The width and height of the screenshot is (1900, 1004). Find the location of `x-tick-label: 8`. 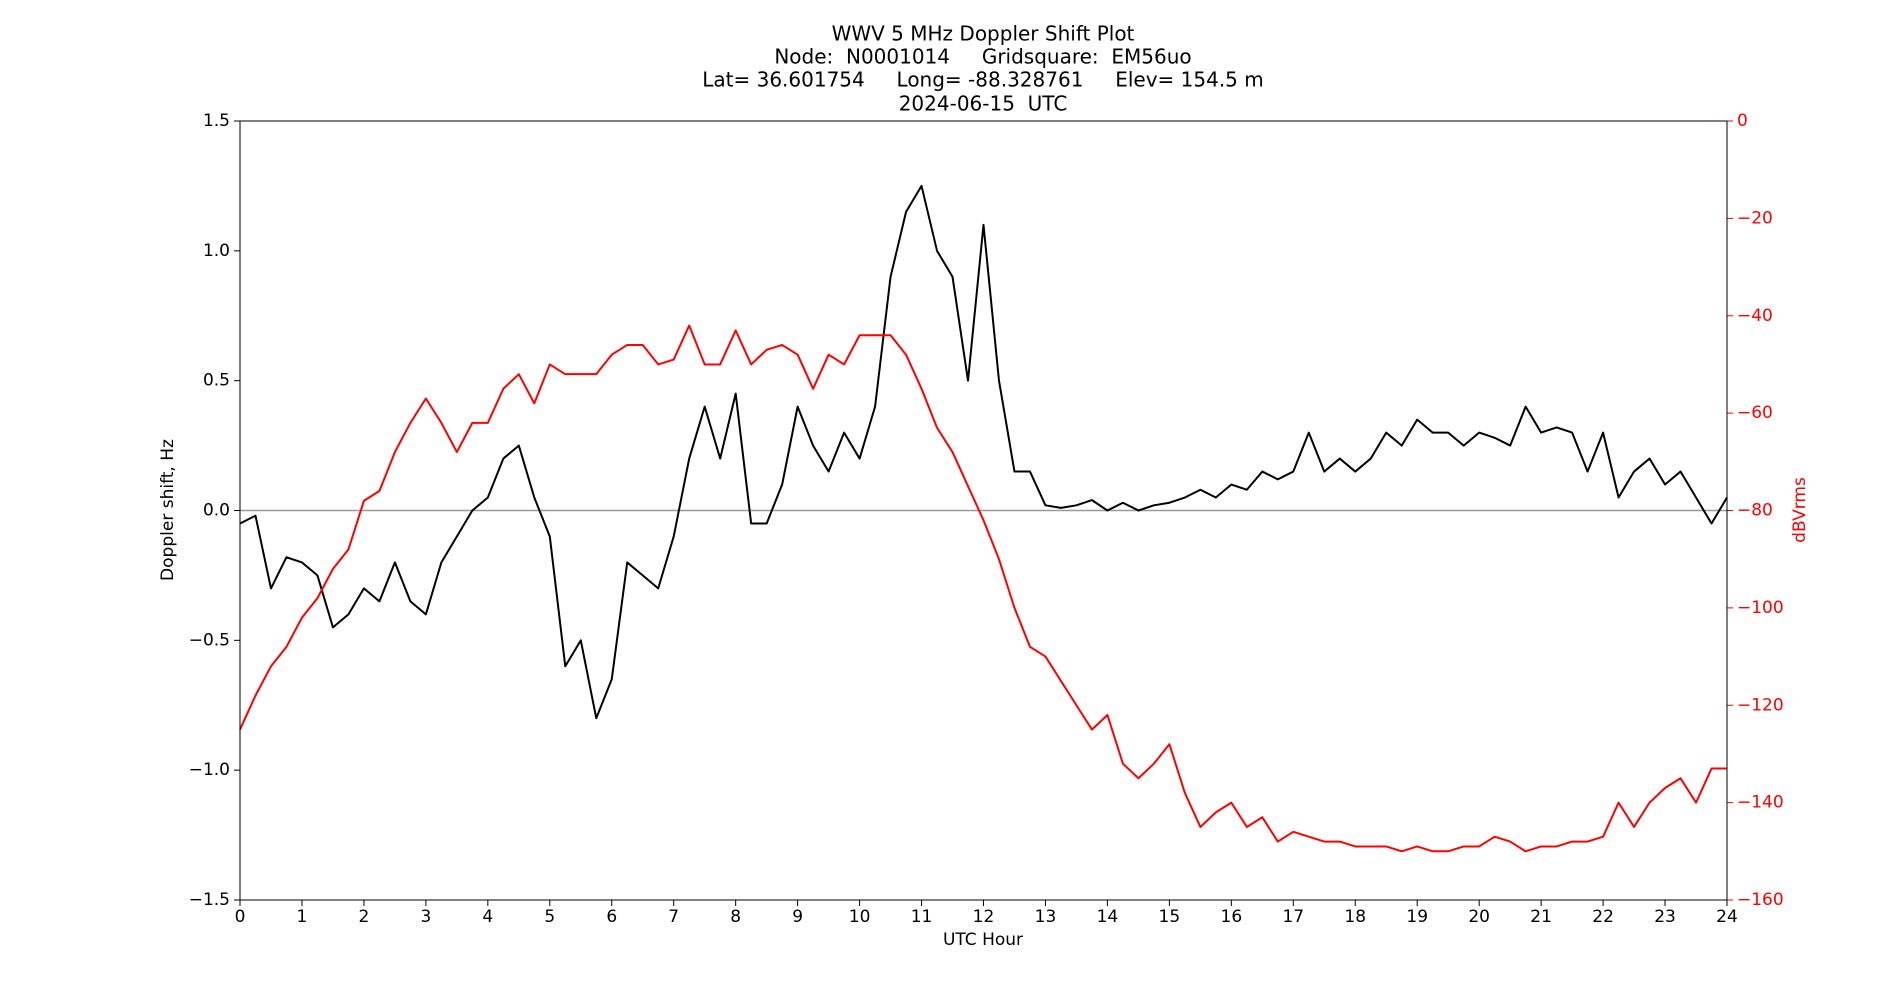

x-tick-label: 8 is located at coordinates (735, 917).